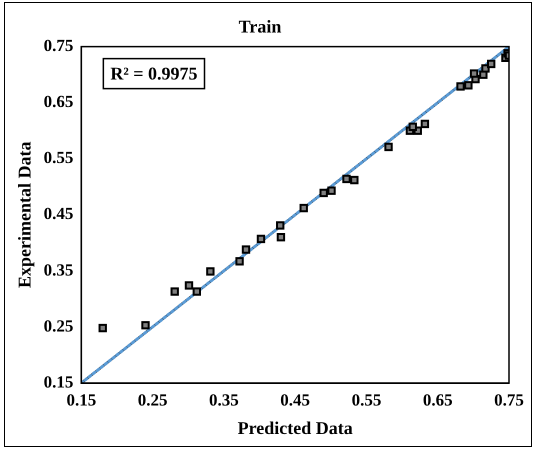 The height and width of the screenshot is (451, 538). What do you see at coordinates (59, 326) in the screenshot?
I see `y-tick-label: 0.25` at bounding box center [59, 326].